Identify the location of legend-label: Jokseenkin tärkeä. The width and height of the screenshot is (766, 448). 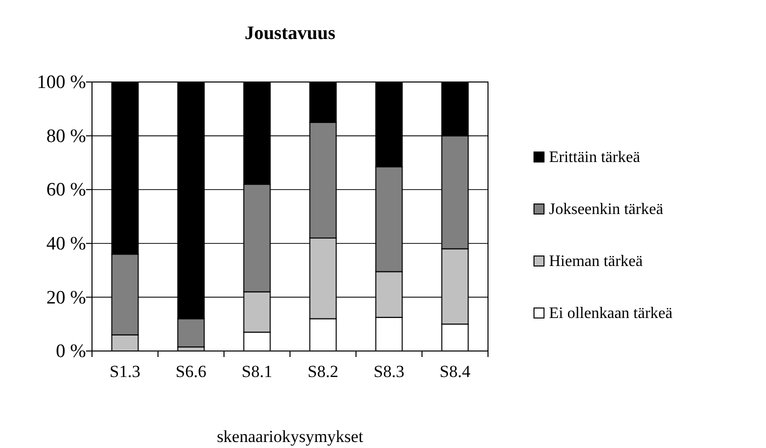
(606, 209).